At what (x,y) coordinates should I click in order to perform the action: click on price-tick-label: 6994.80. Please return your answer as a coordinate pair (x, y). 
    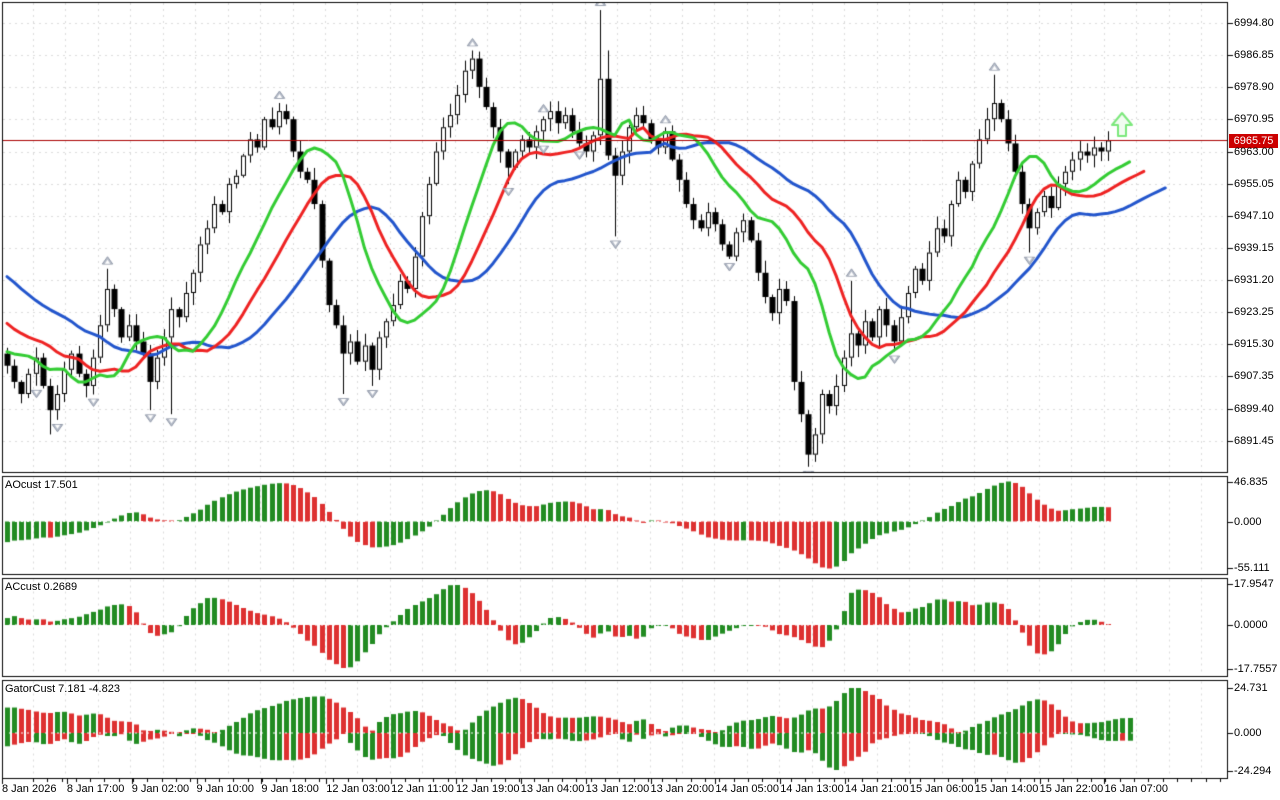
    Looking at the image, I should click on (1254, 22).